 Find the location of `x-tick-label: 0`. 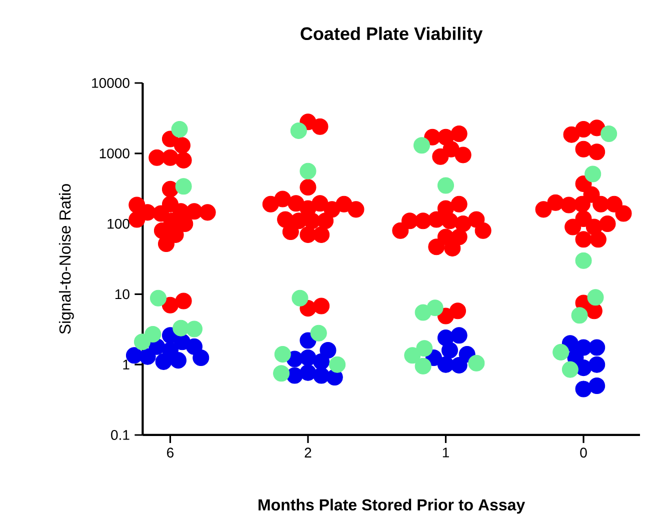

x-tick-label: 0 is located at coordinates (583, 453).